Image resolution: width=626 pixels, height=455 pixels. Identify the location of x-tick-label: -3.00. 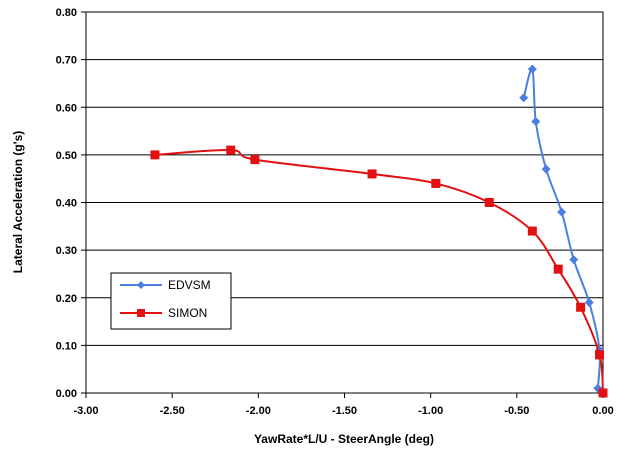
(85, 411).